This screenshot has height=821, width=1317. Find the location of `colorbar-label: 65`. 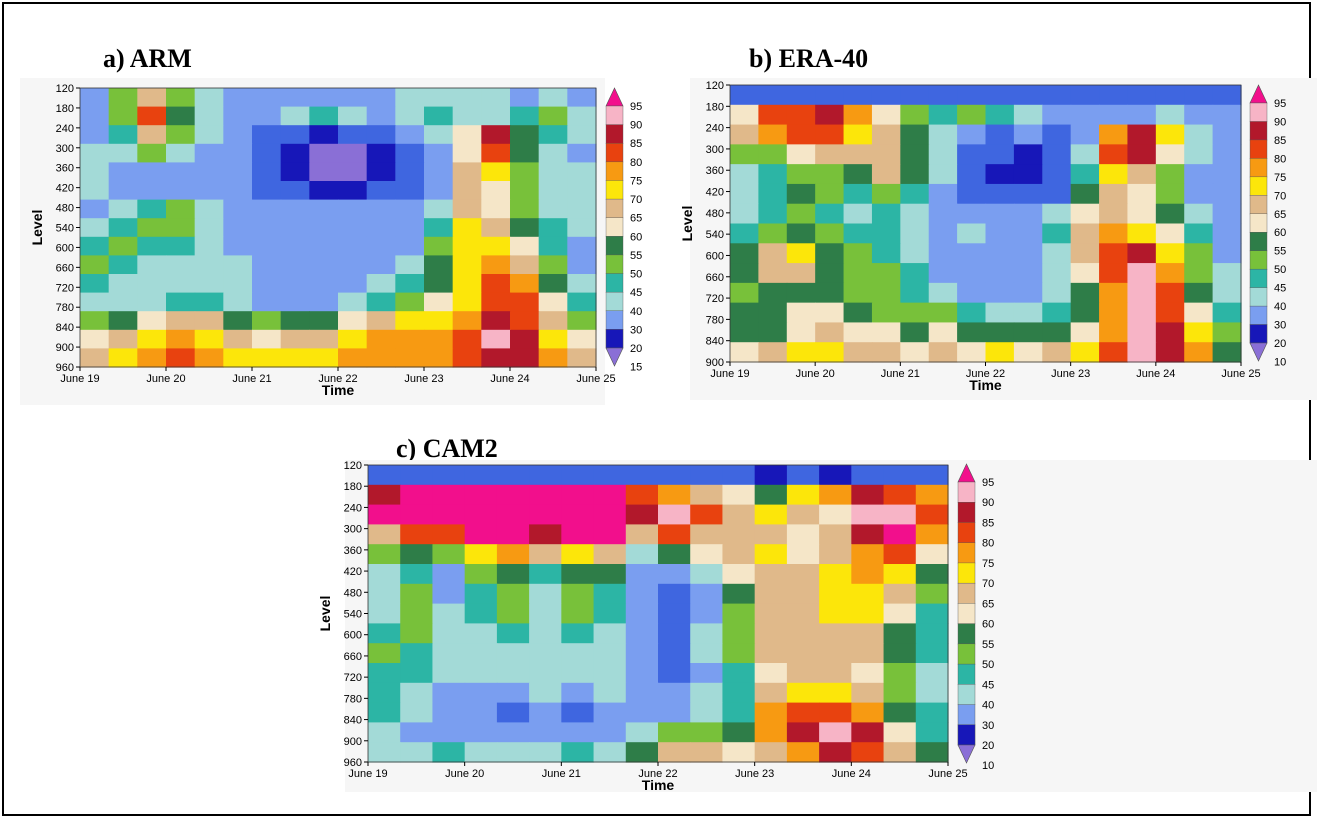

colorbar-label: 65 is located at coordinates (1280, 215).